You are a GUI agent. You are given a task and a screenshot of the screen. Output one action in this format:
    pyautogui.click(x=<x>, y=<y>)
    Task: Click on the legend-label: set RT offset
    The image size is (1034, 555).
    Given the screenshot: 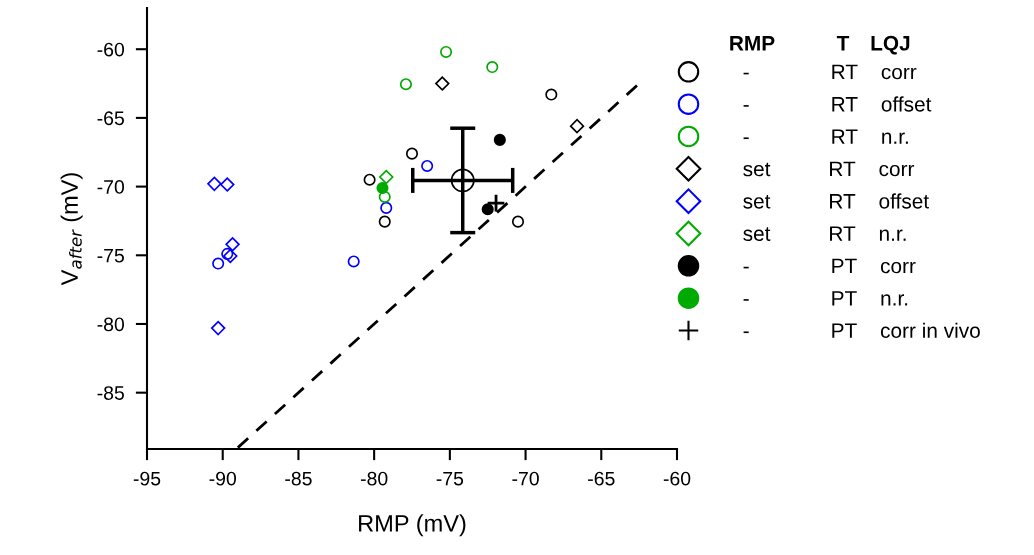 What is the action you would take?
    pyautogui.click(x=836, y=201)
    